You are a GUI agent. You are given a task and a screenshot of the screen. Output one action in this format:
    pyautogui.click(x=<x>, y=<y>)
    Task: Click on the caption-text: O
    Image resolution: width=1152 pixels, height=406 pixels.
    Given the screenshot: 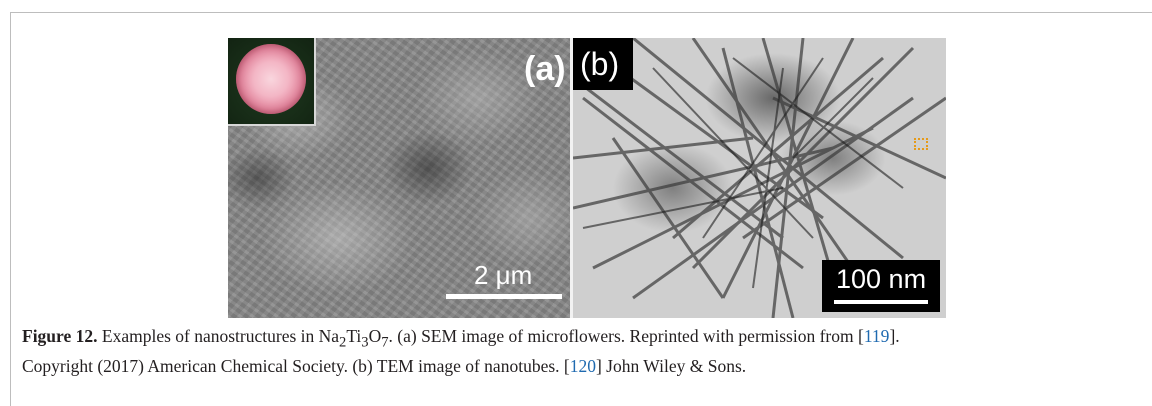 What is the action you would take?
    pyautogui.click(x=375, y=336)
    